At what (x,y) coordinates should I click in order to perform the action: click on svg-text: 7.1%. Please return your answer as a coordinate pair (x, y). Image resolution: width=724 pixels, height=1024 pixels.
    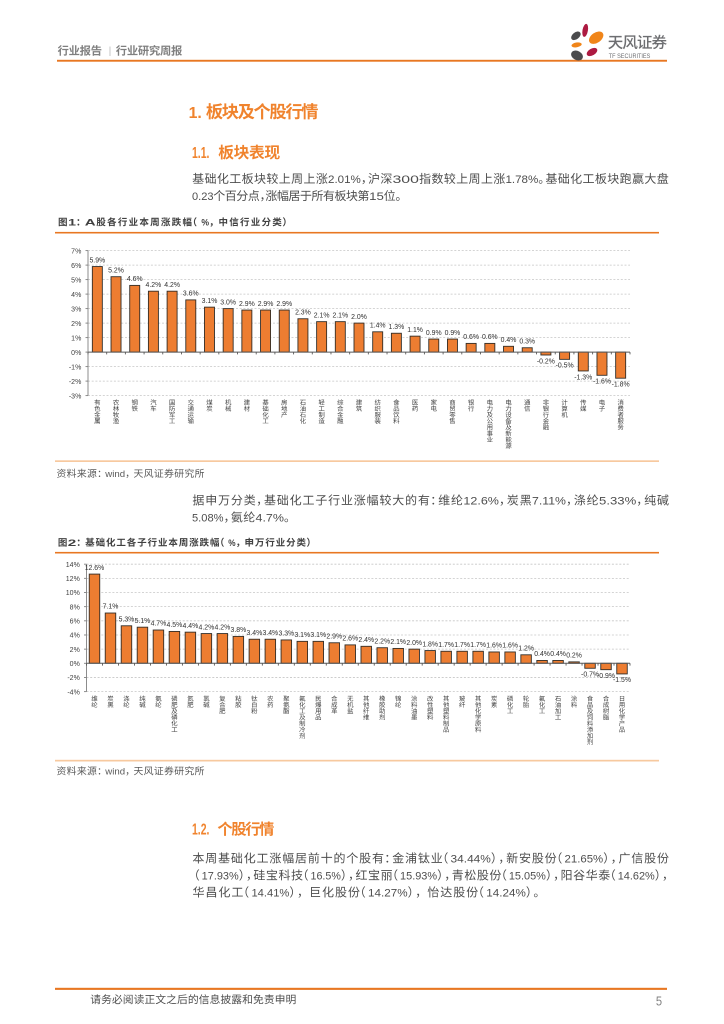
    Looking at the image, I should click on (111, 607).